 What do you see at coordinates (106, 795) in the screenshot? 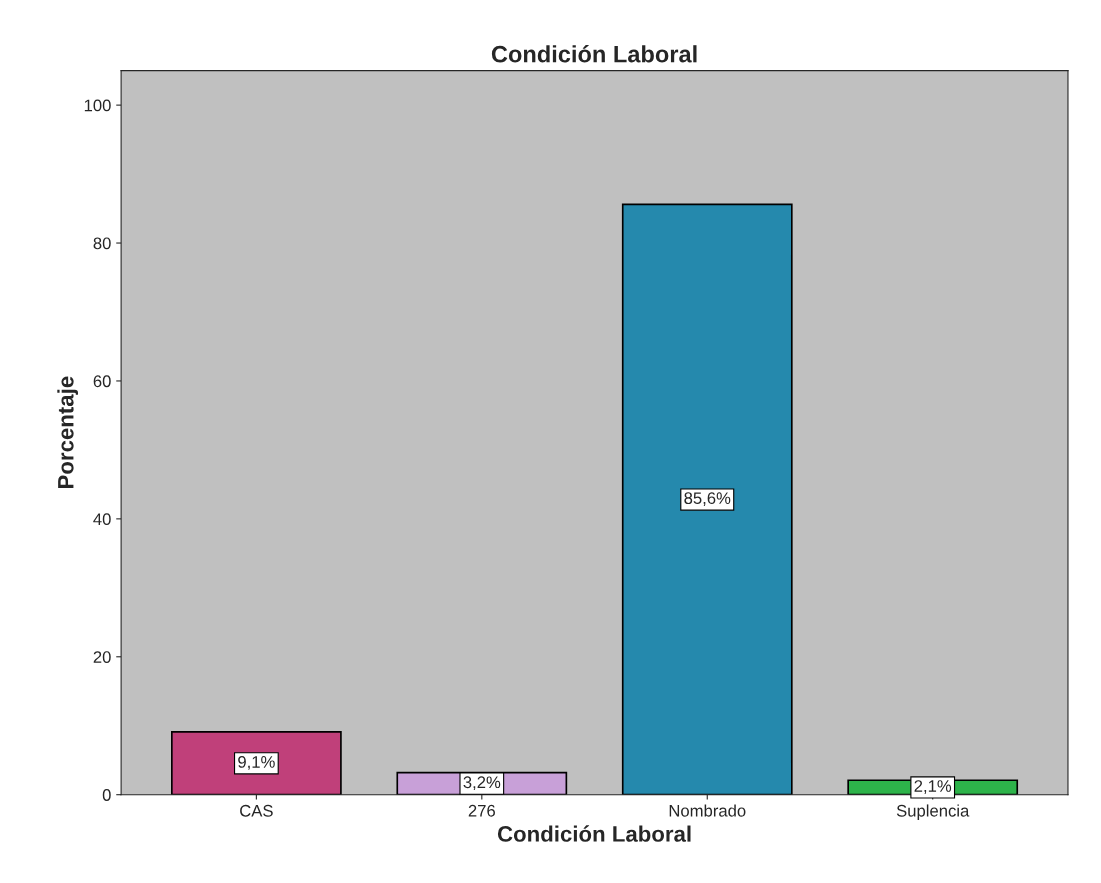
I see `y-tick-label: 0` at bounding box center [106, 795].